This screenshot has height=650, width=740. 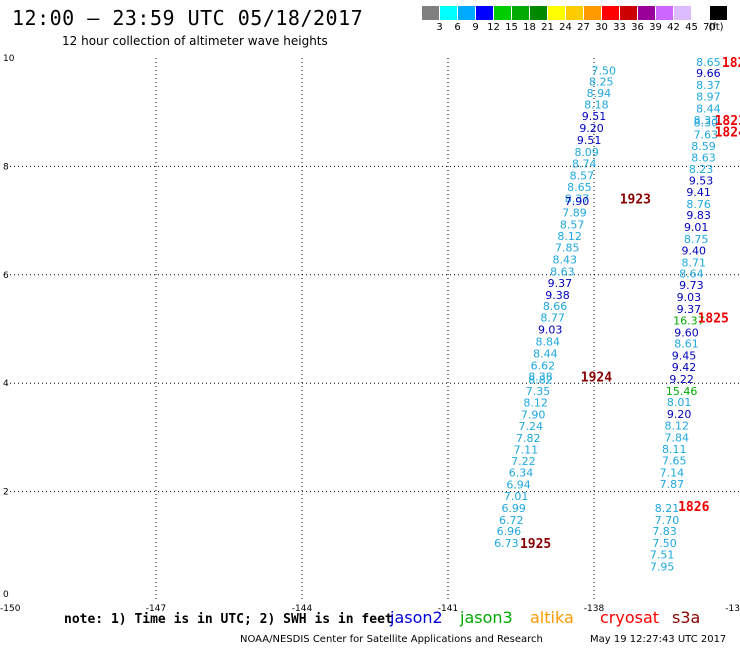 What do you see at coordinates (6, 167) in the screenshot?
I see `y-tick-label: 8` at bounding box center [6, 167].